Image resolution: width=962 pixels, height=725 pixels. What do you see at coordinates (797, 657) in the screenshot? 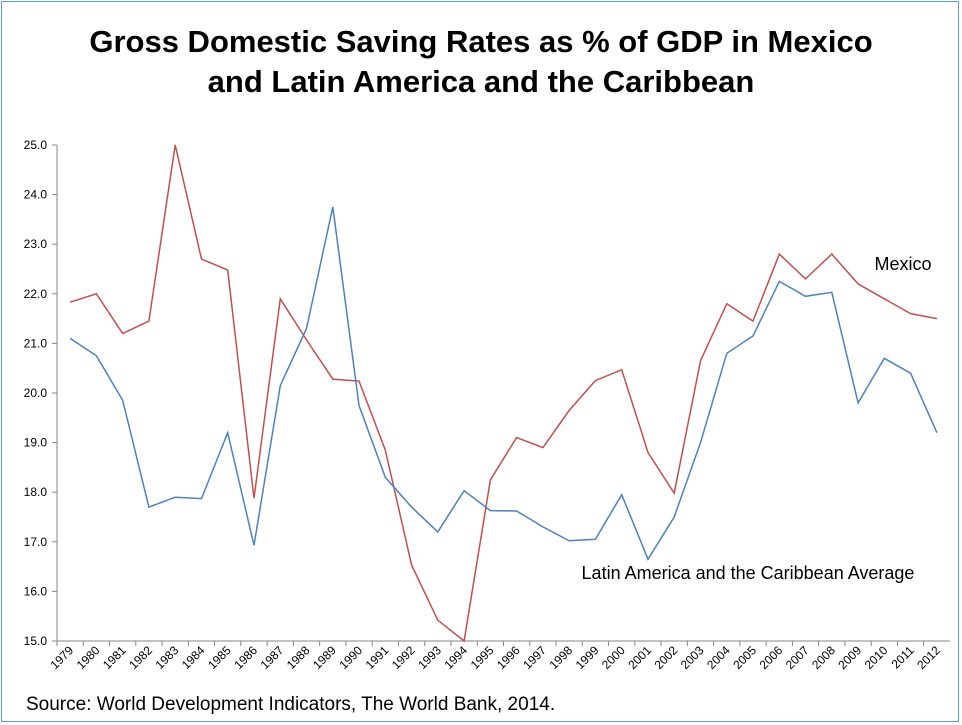
I see `x-tick-label: 2007` at bounding box center [797, 657].